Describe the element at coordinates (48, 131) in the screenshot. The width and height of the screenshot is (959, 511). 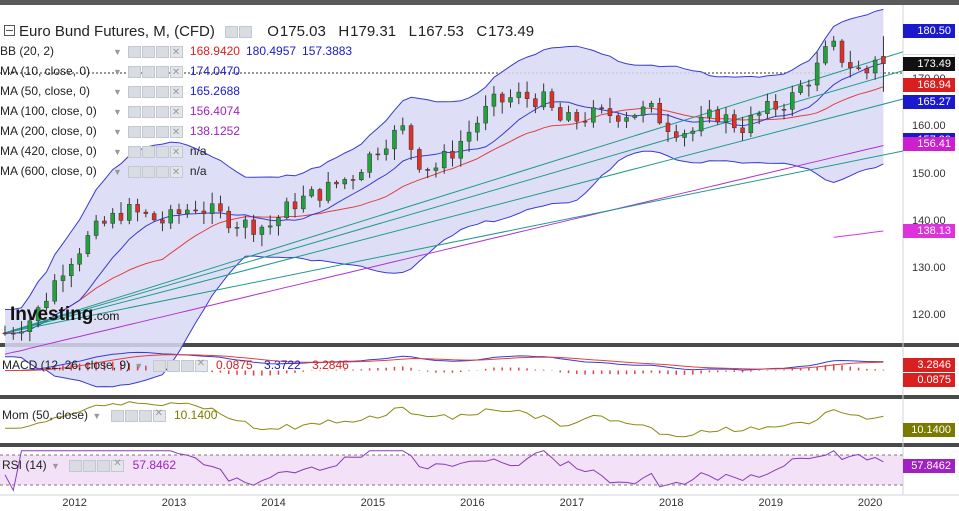
I see `indicator-name: MA (200, close, 0)` at that location.